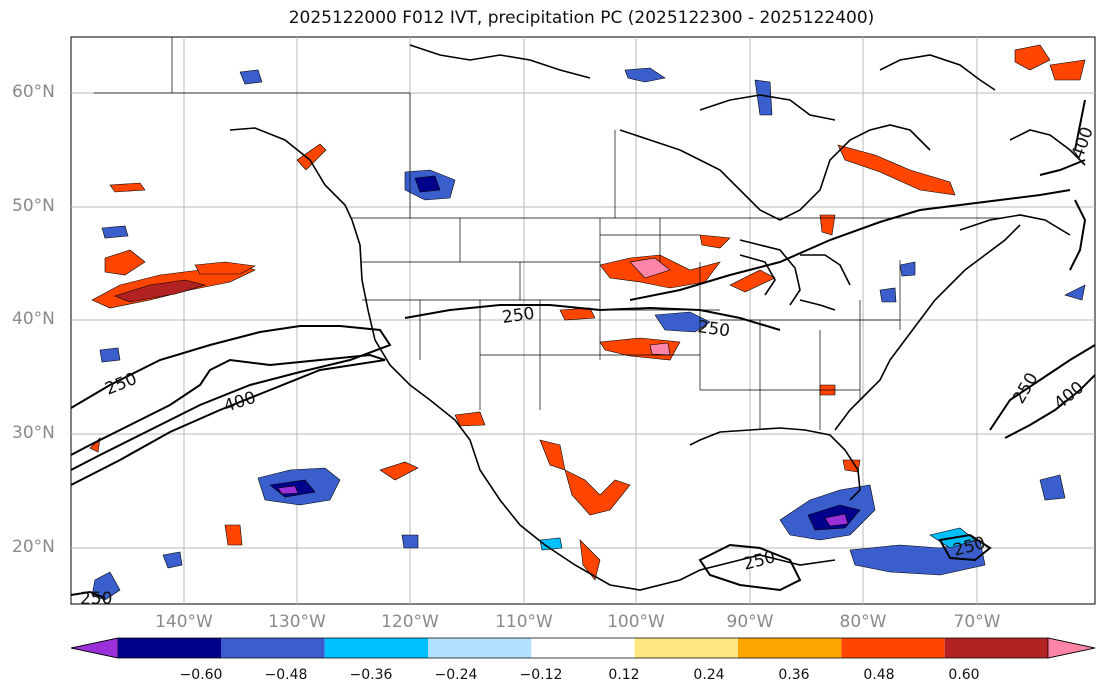 This screenshot has width=1105, height=698. I want to click on lon-label-70w: 70°W, so click(977, 622).